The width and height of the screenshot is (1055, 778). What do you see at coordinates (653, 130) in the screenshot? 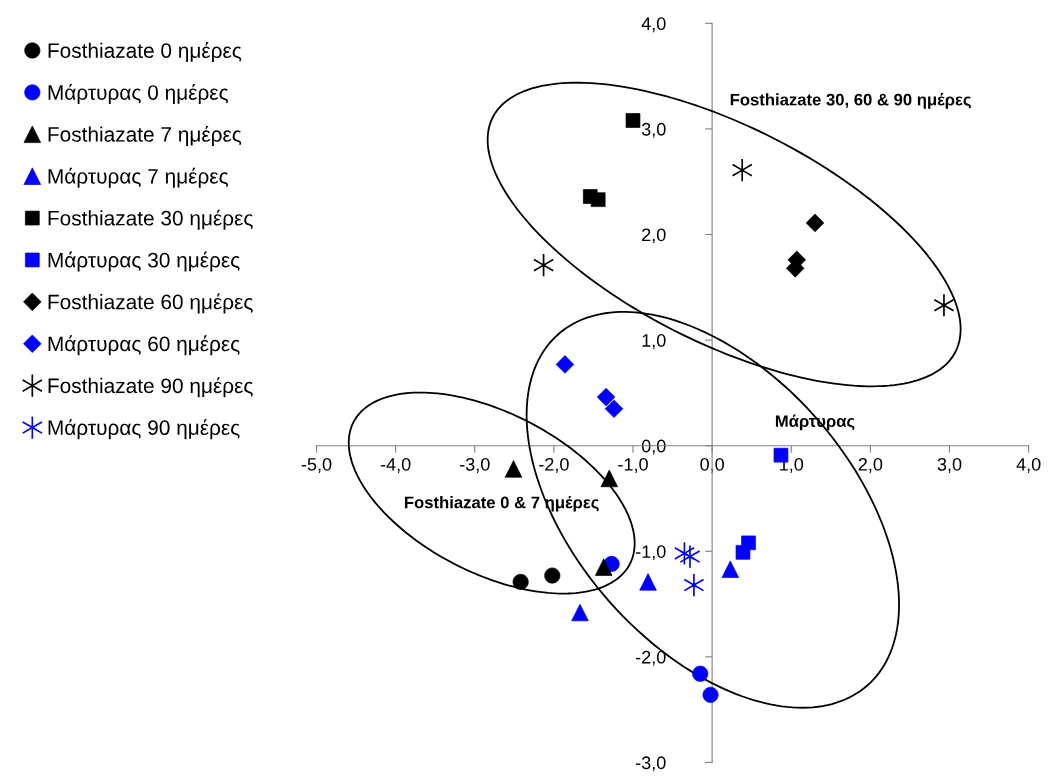
I see `y-tick-label: 3,0` at bounding box center [653, 130].